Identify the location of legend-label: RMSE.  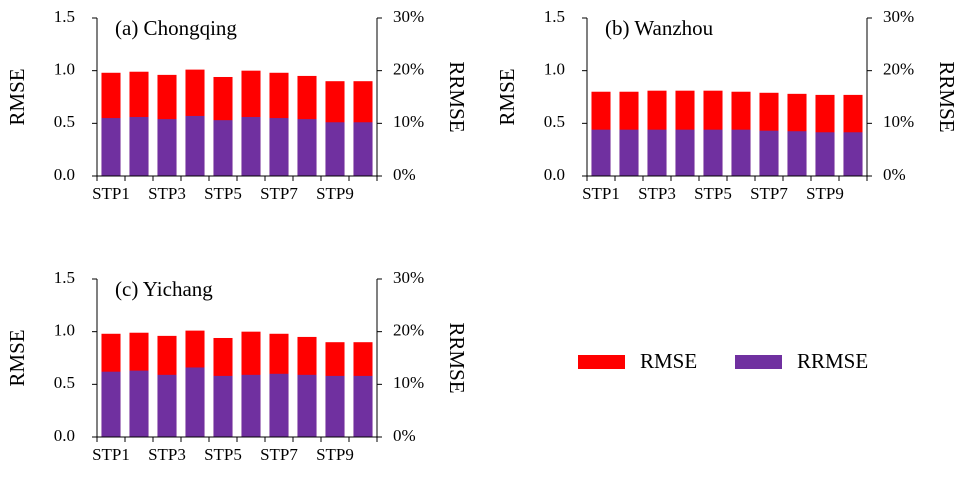
(668, 361).